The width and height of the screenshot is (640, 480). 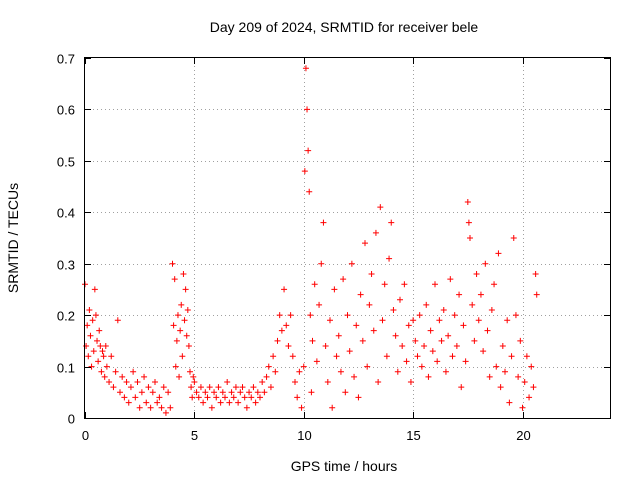 I want to click on y-tick-label: 0.5, so click(x=66, y=162).